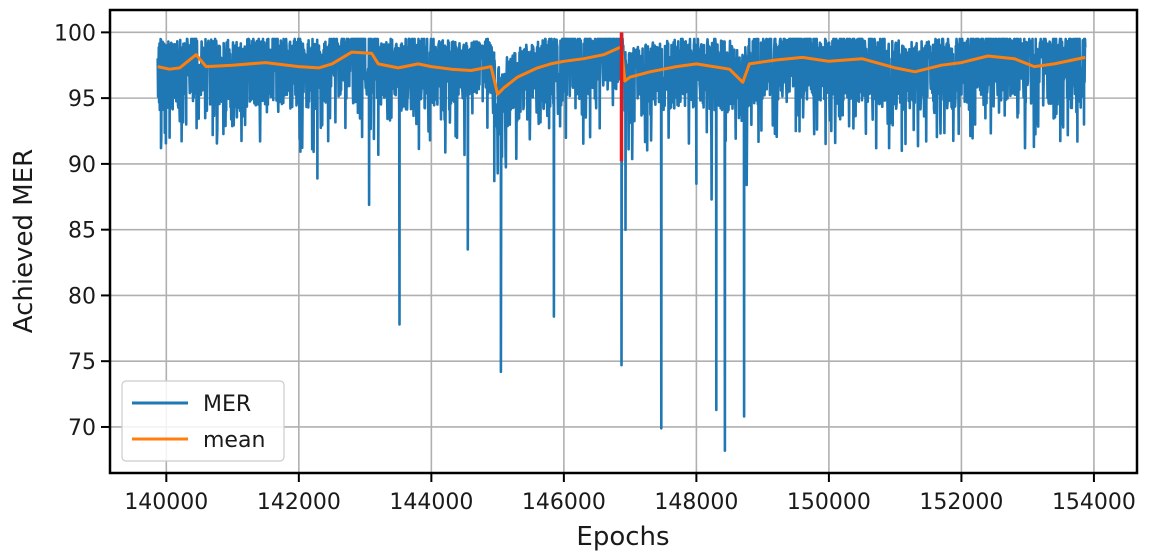 Image resolution: width=1156 pixels, height=560 pixels. Describe the element at coordinates (564, 502) in the screenshot. I see `x-tick-label: 146000` at that location.